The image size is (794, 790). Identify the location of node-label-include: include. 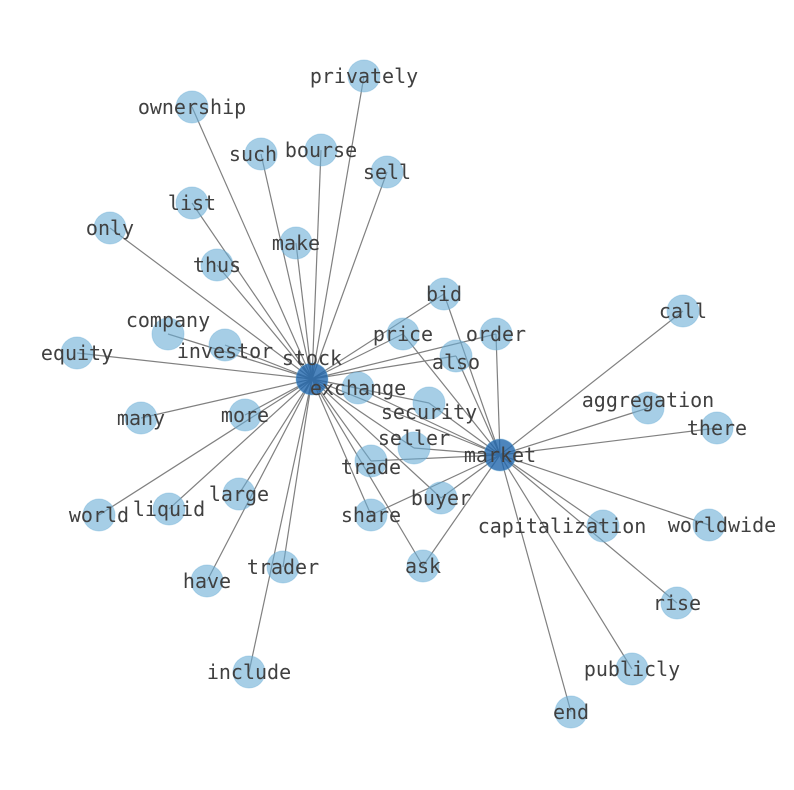
(249, 672).